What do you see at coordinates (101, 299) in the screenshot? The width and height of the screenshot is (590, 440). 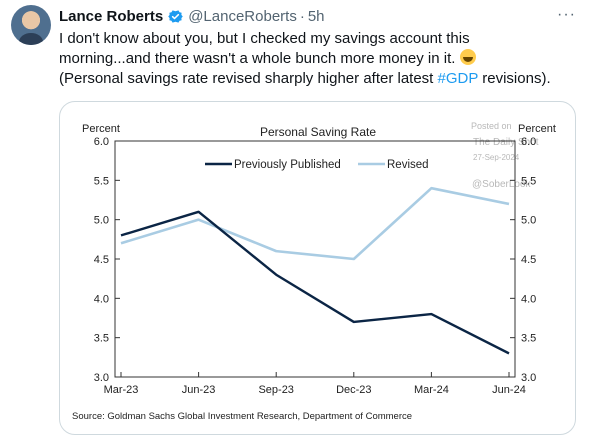 I see `y-tick-label-left: 4.0` at bounding box center [101, 299].